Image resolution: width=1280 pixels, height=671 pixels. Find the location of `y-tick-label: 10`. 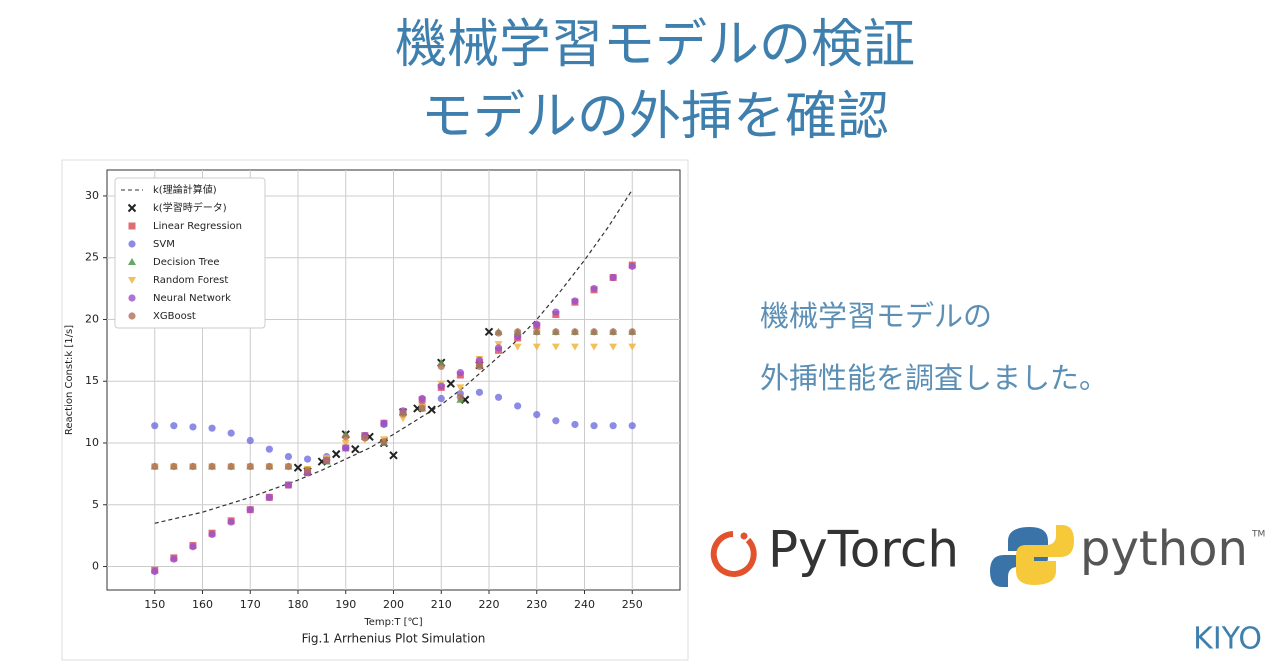

y-tick-label: 10 is located at coordinates (92, 442).